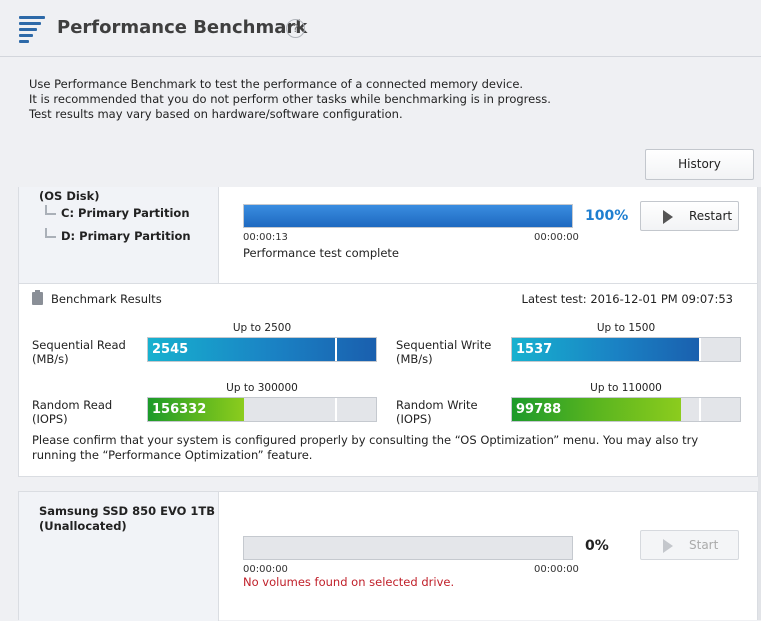 The image size is (761, 621). Describe the element at coordinates (597, 546) in the screenshot. I see `progress-percent: 0%` at that location.